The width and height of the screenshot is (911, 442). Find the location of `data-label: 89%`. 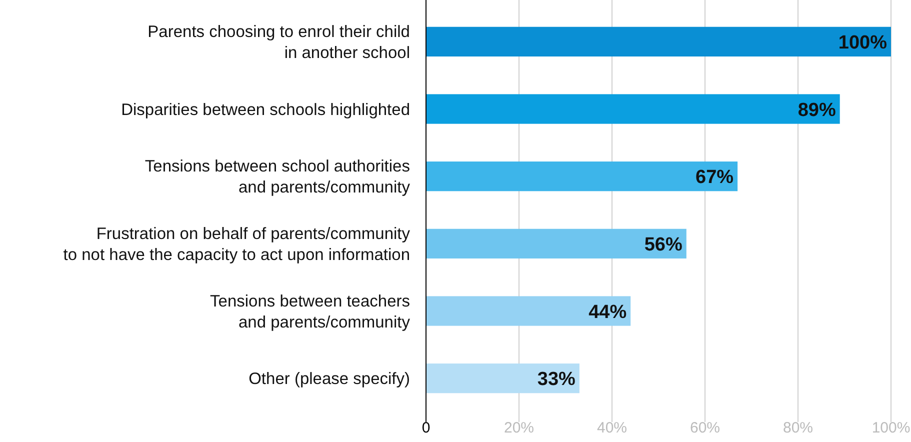

data-label: 89% is located at coordinates (817, 110).